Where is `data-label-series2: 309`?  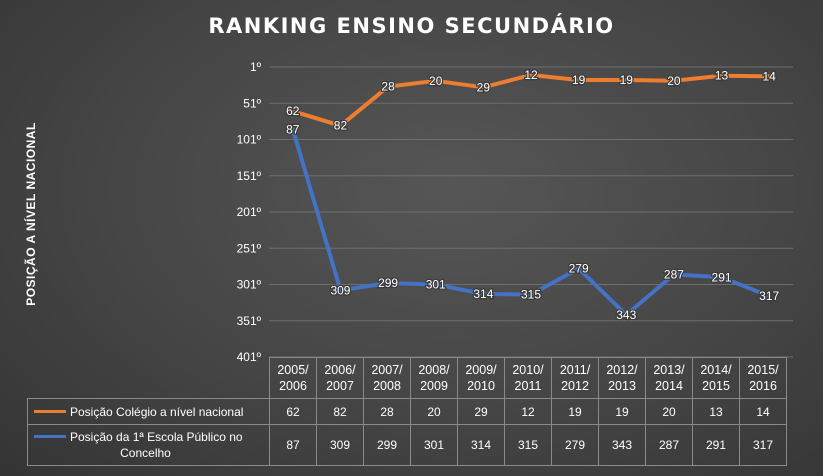
data-label-series2: 309 is located at coordinates (340, 290).